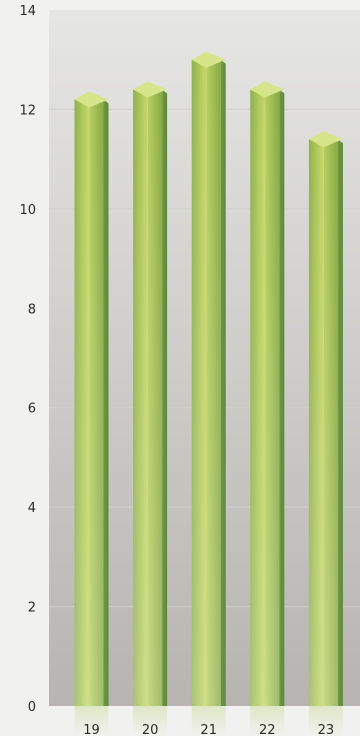  What do you see at coordinates (32, 508) in the screenshot?
I see `y-tick-label: 4` at bounding box center [32, 508].